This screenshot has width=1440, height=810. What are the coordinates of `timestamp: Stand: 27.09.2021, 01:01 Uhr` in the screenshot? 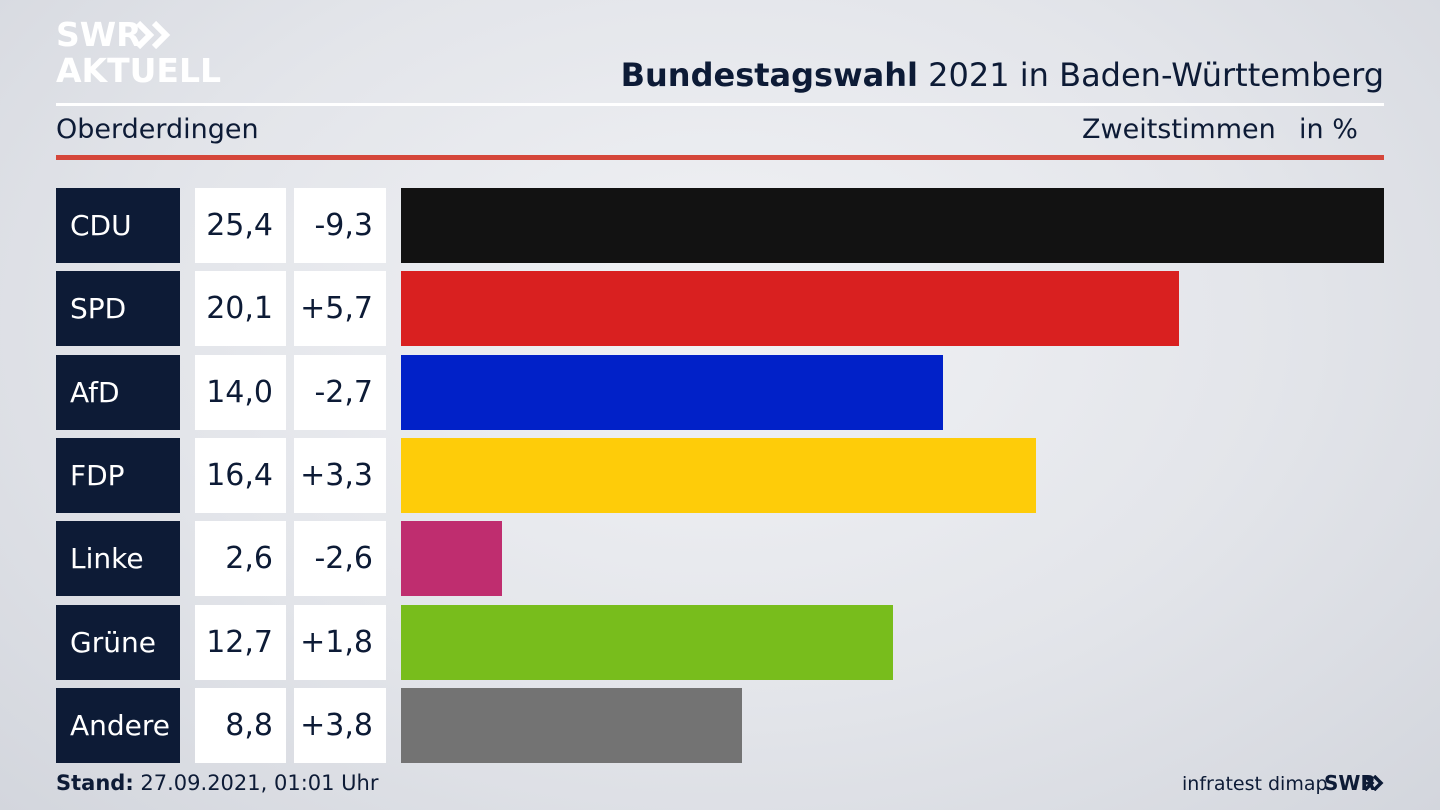 It's located at (217, 783).